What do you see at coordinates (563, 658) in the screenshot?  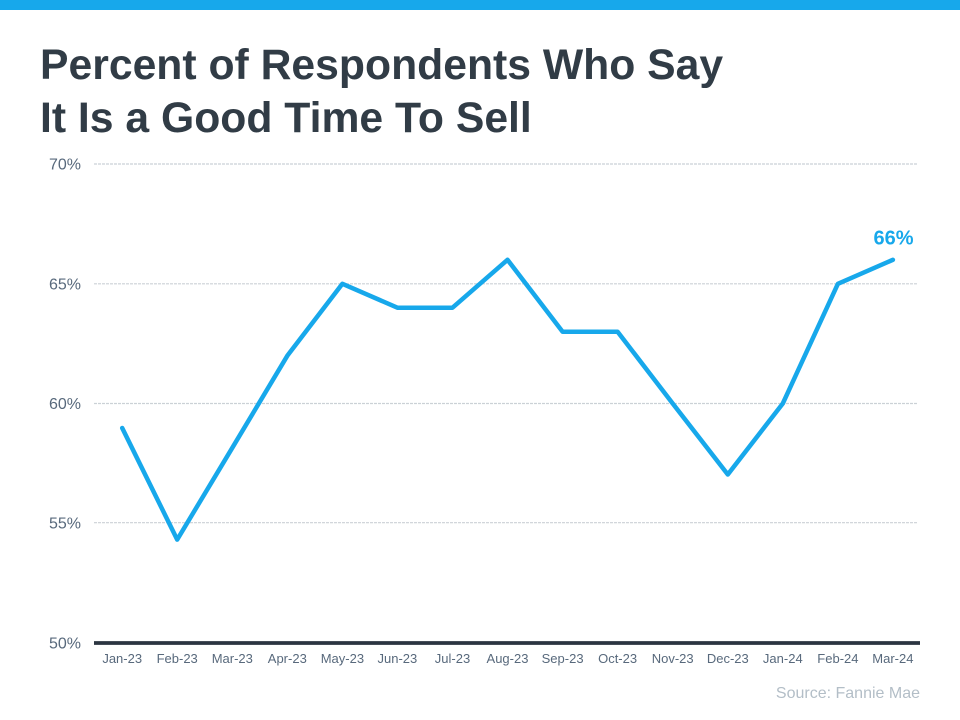 I see `svg-text: Sep-23` at bounding box center [563, 658].